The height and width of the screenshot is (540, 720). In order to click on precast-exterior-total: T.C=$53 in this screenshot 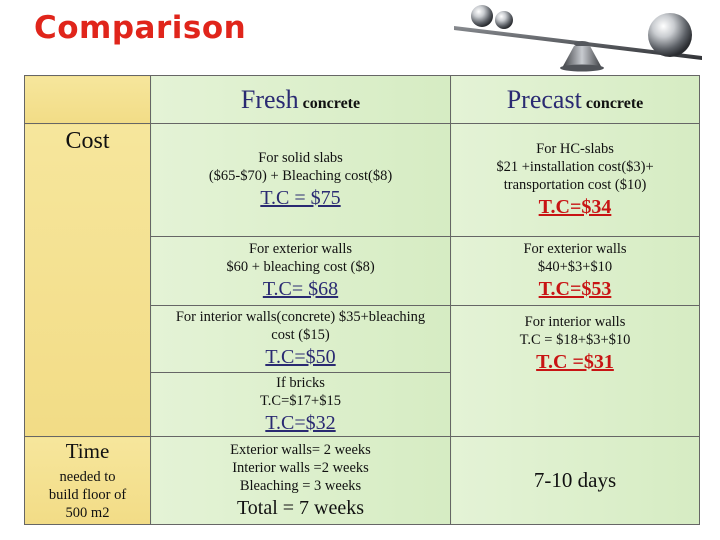, I will do `click(575, 289)`.